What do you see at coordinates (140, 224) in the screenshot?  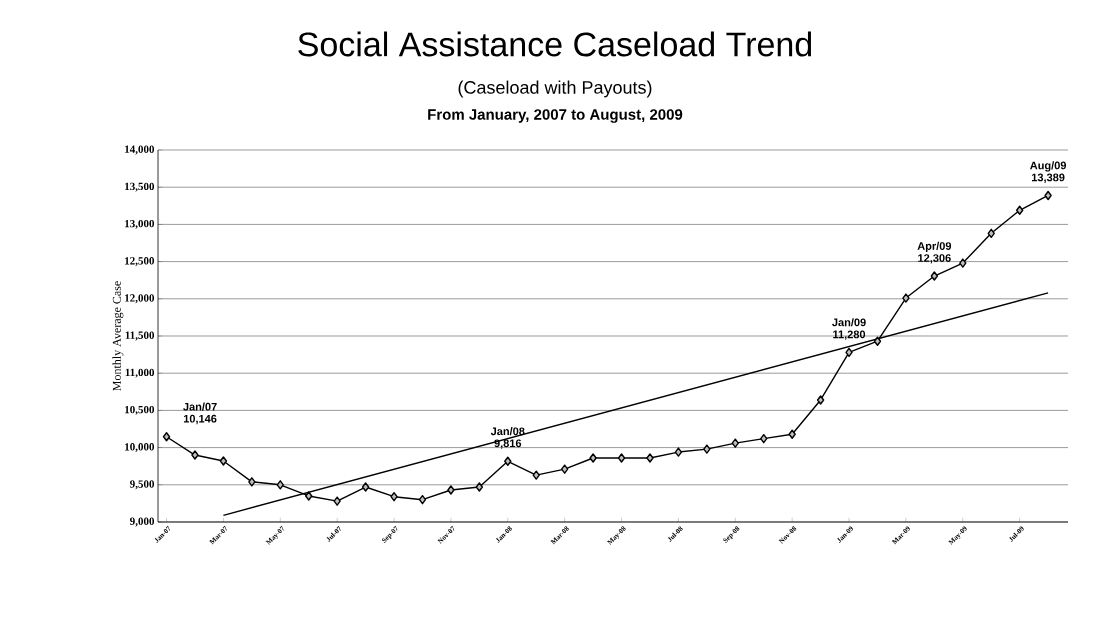 I see `y-tick-label: 13,000` at bounding box center [140, 224].